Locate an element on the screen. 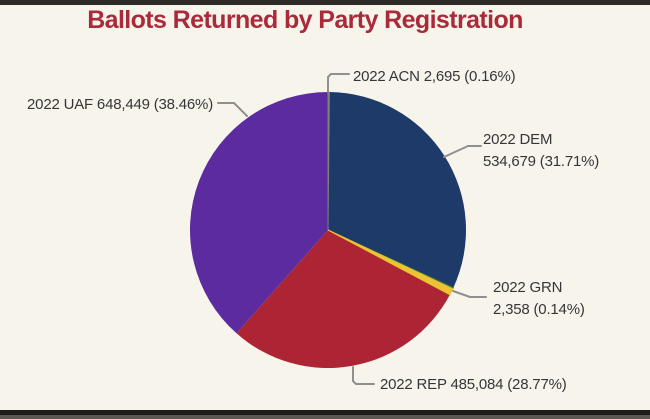 The image size is (650, 419). callout-rep: 2022 REP 485,084 (28.77%) is located at coordinates (473, 385).